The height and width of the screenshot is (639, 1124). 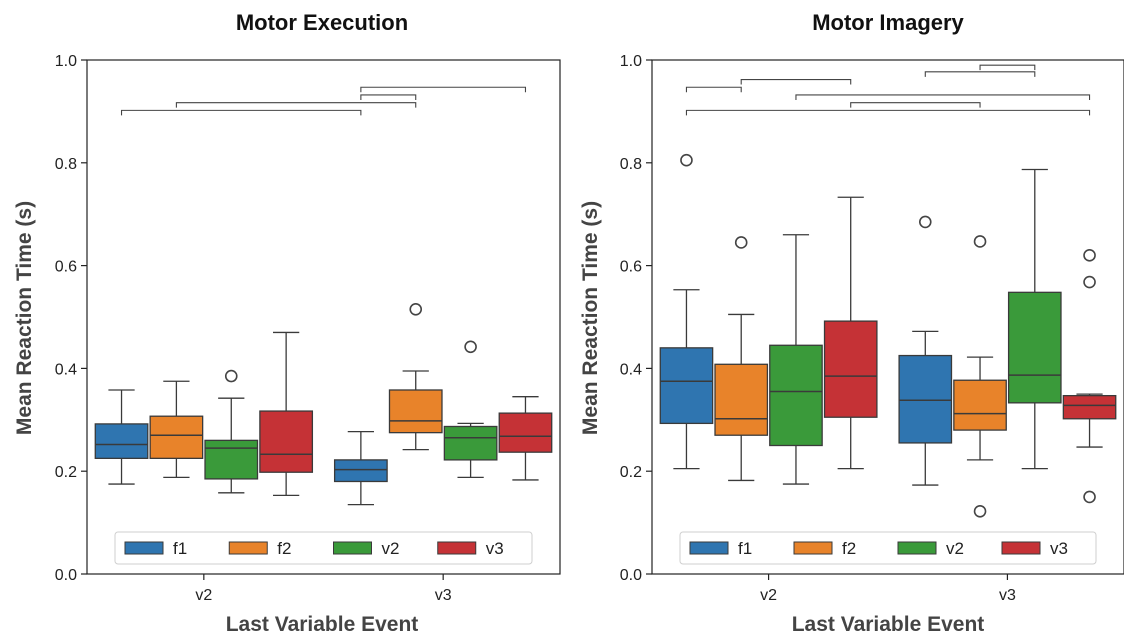 What do you see at coordinates (888, 22) in the screenshot?
I see `chart-title: Motor Imagery` at bounding box center [888, 22].